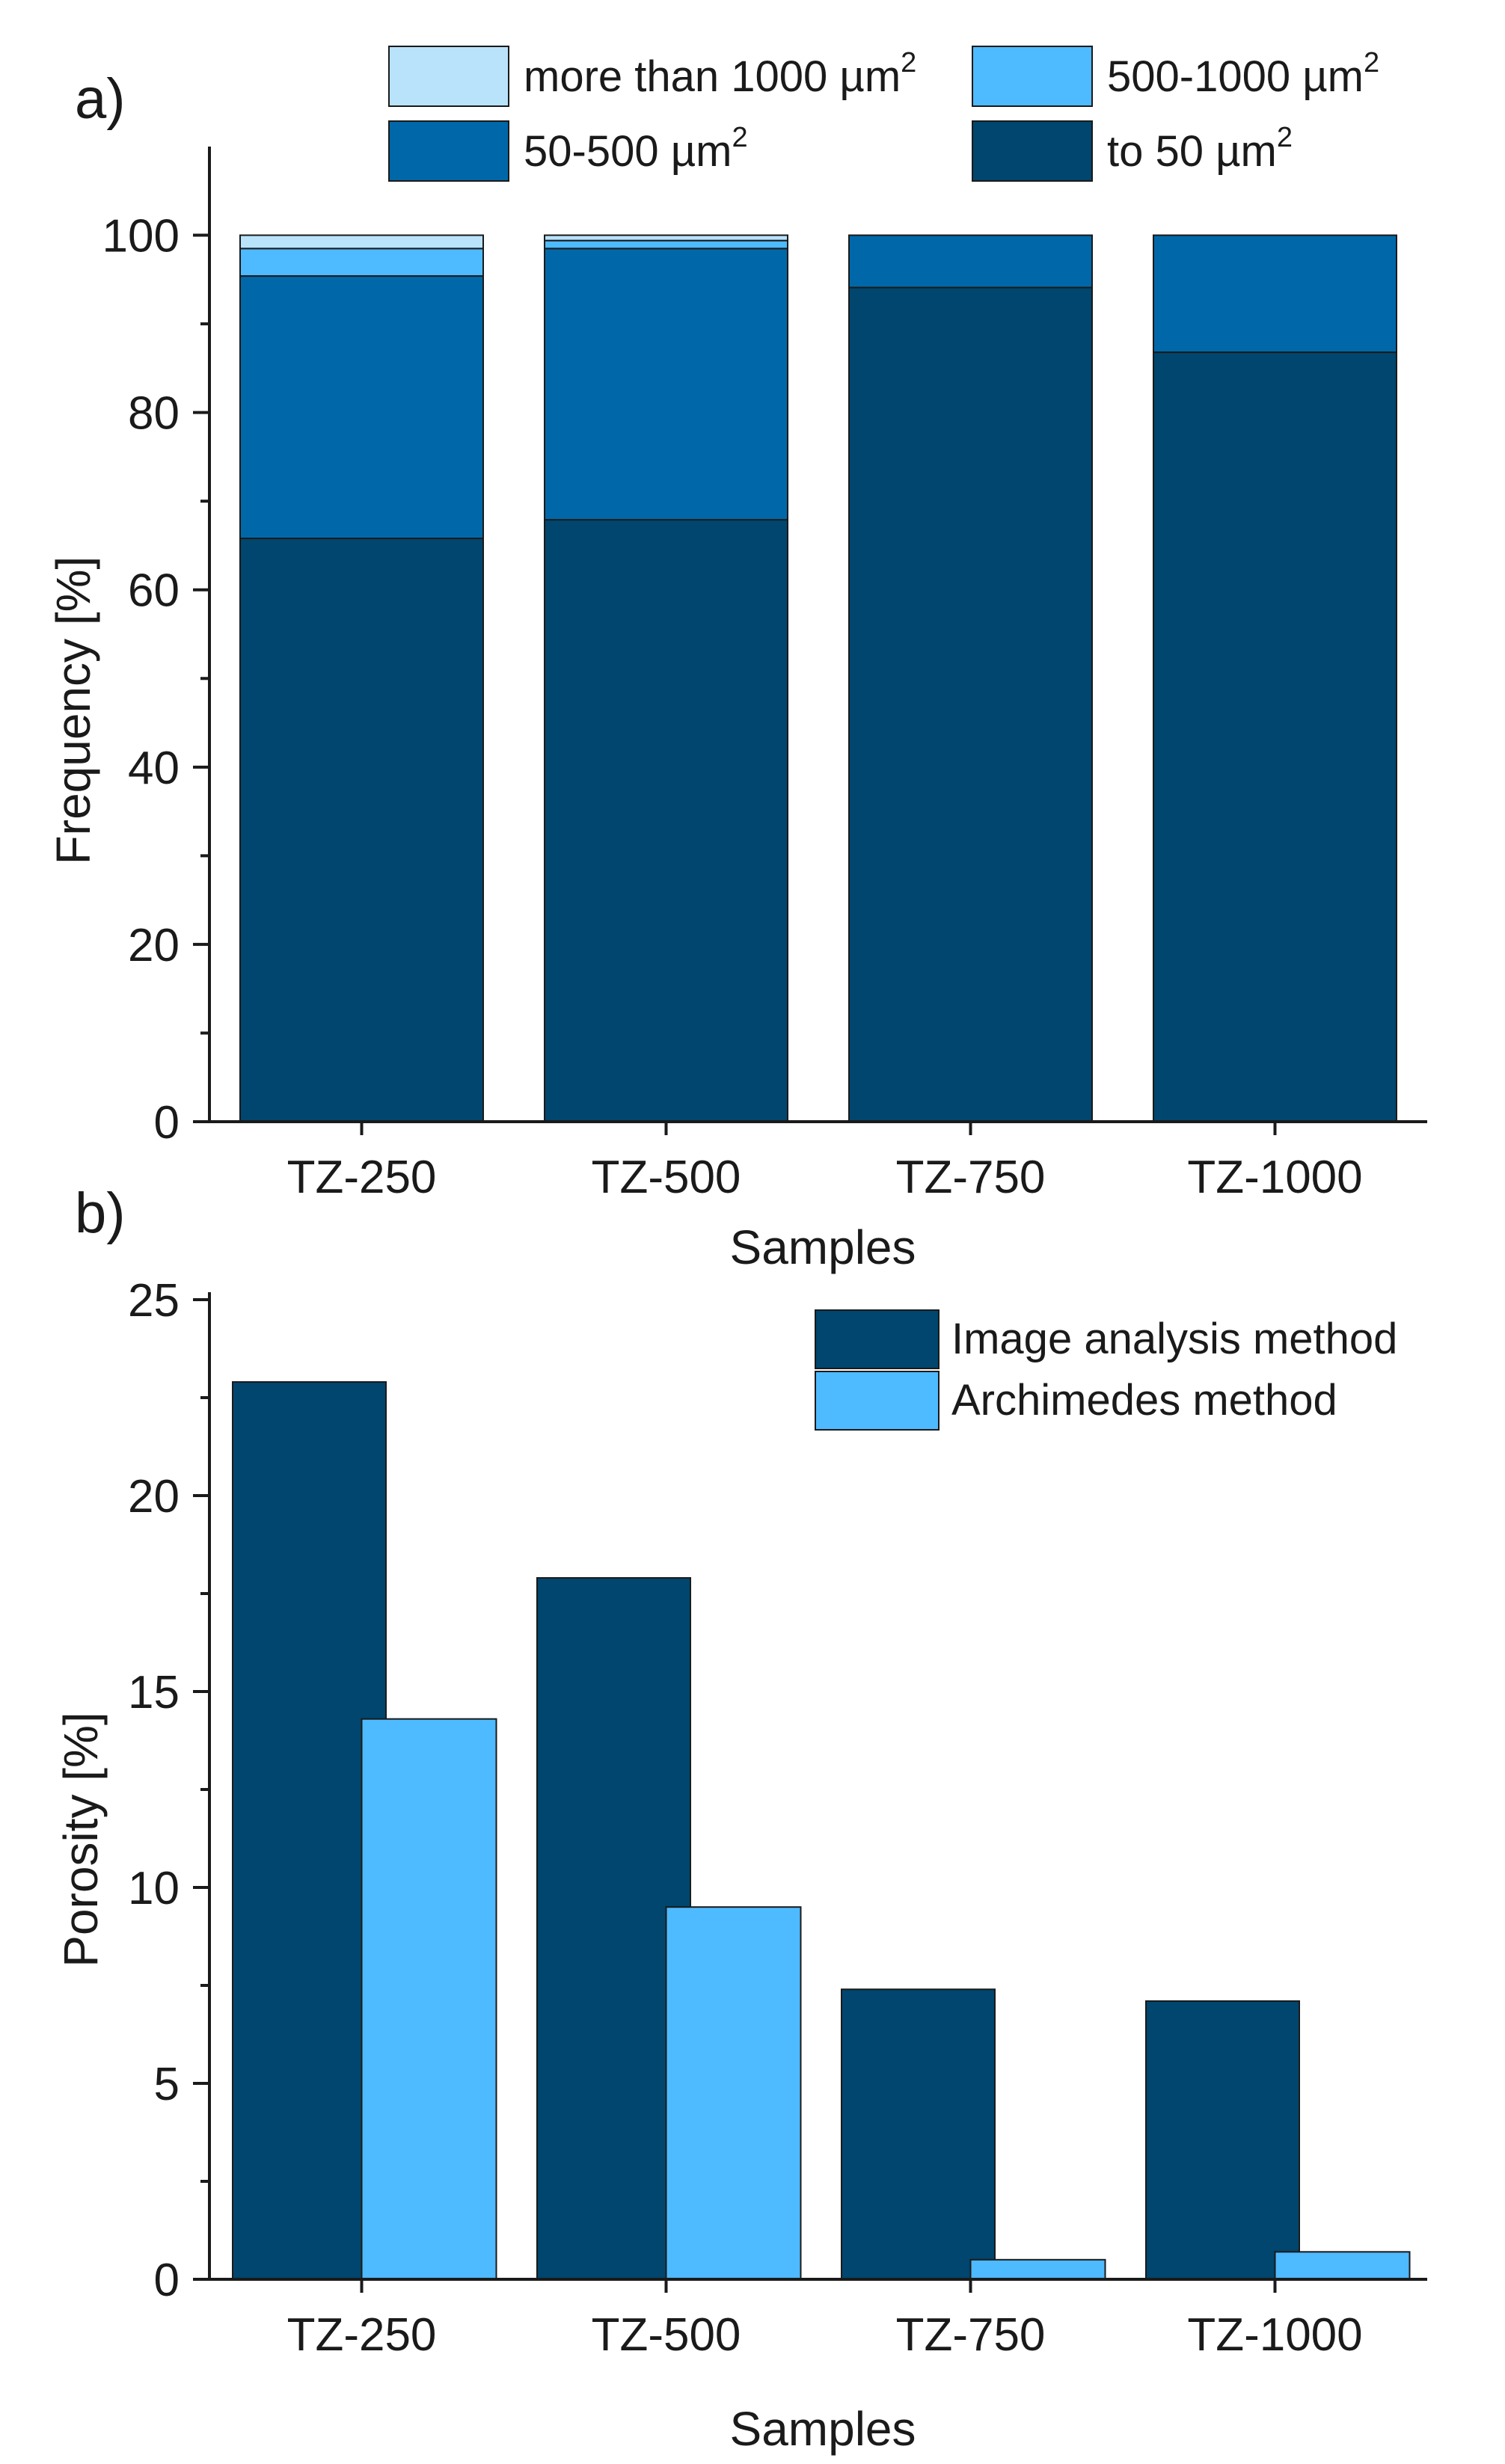 The height and width of the screenshot is (2464, 1505). I want to click on bar-tz-1000-archimedes, so click(1342, 2266).